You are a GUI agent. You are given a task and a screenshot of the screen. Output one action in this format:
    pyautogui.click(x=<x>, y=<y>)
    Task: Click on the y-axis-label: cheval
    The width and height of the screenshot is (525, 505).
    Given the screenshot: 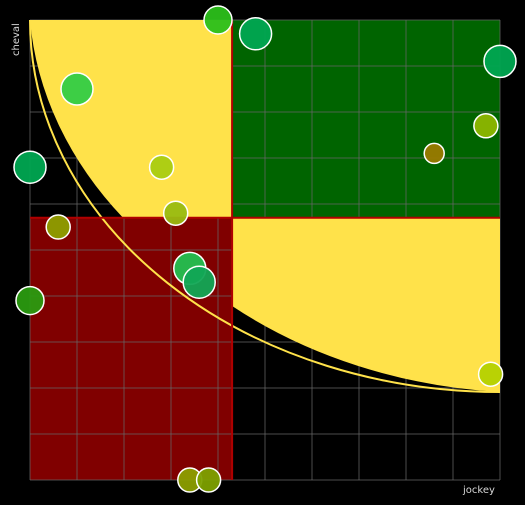 What is the action you would take?
    pyautogui.click(x=16, y=39)
    